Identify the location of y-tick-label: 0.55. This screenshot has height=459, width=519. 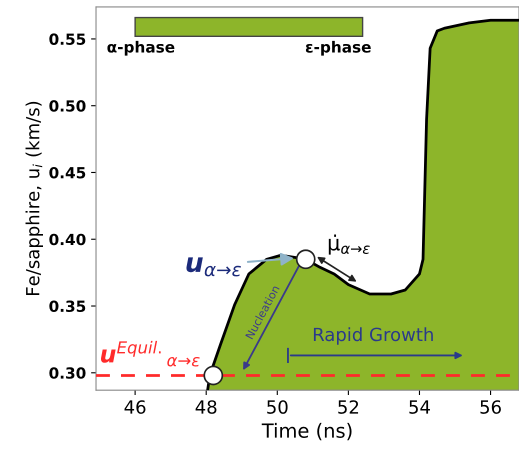
(67, 39).